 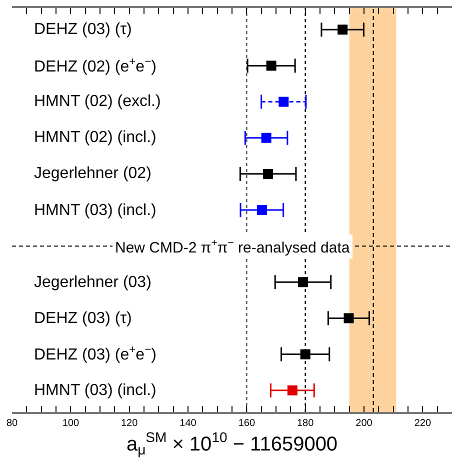 I want to click on x-tick-label: 200, so click(x=364, y=423).